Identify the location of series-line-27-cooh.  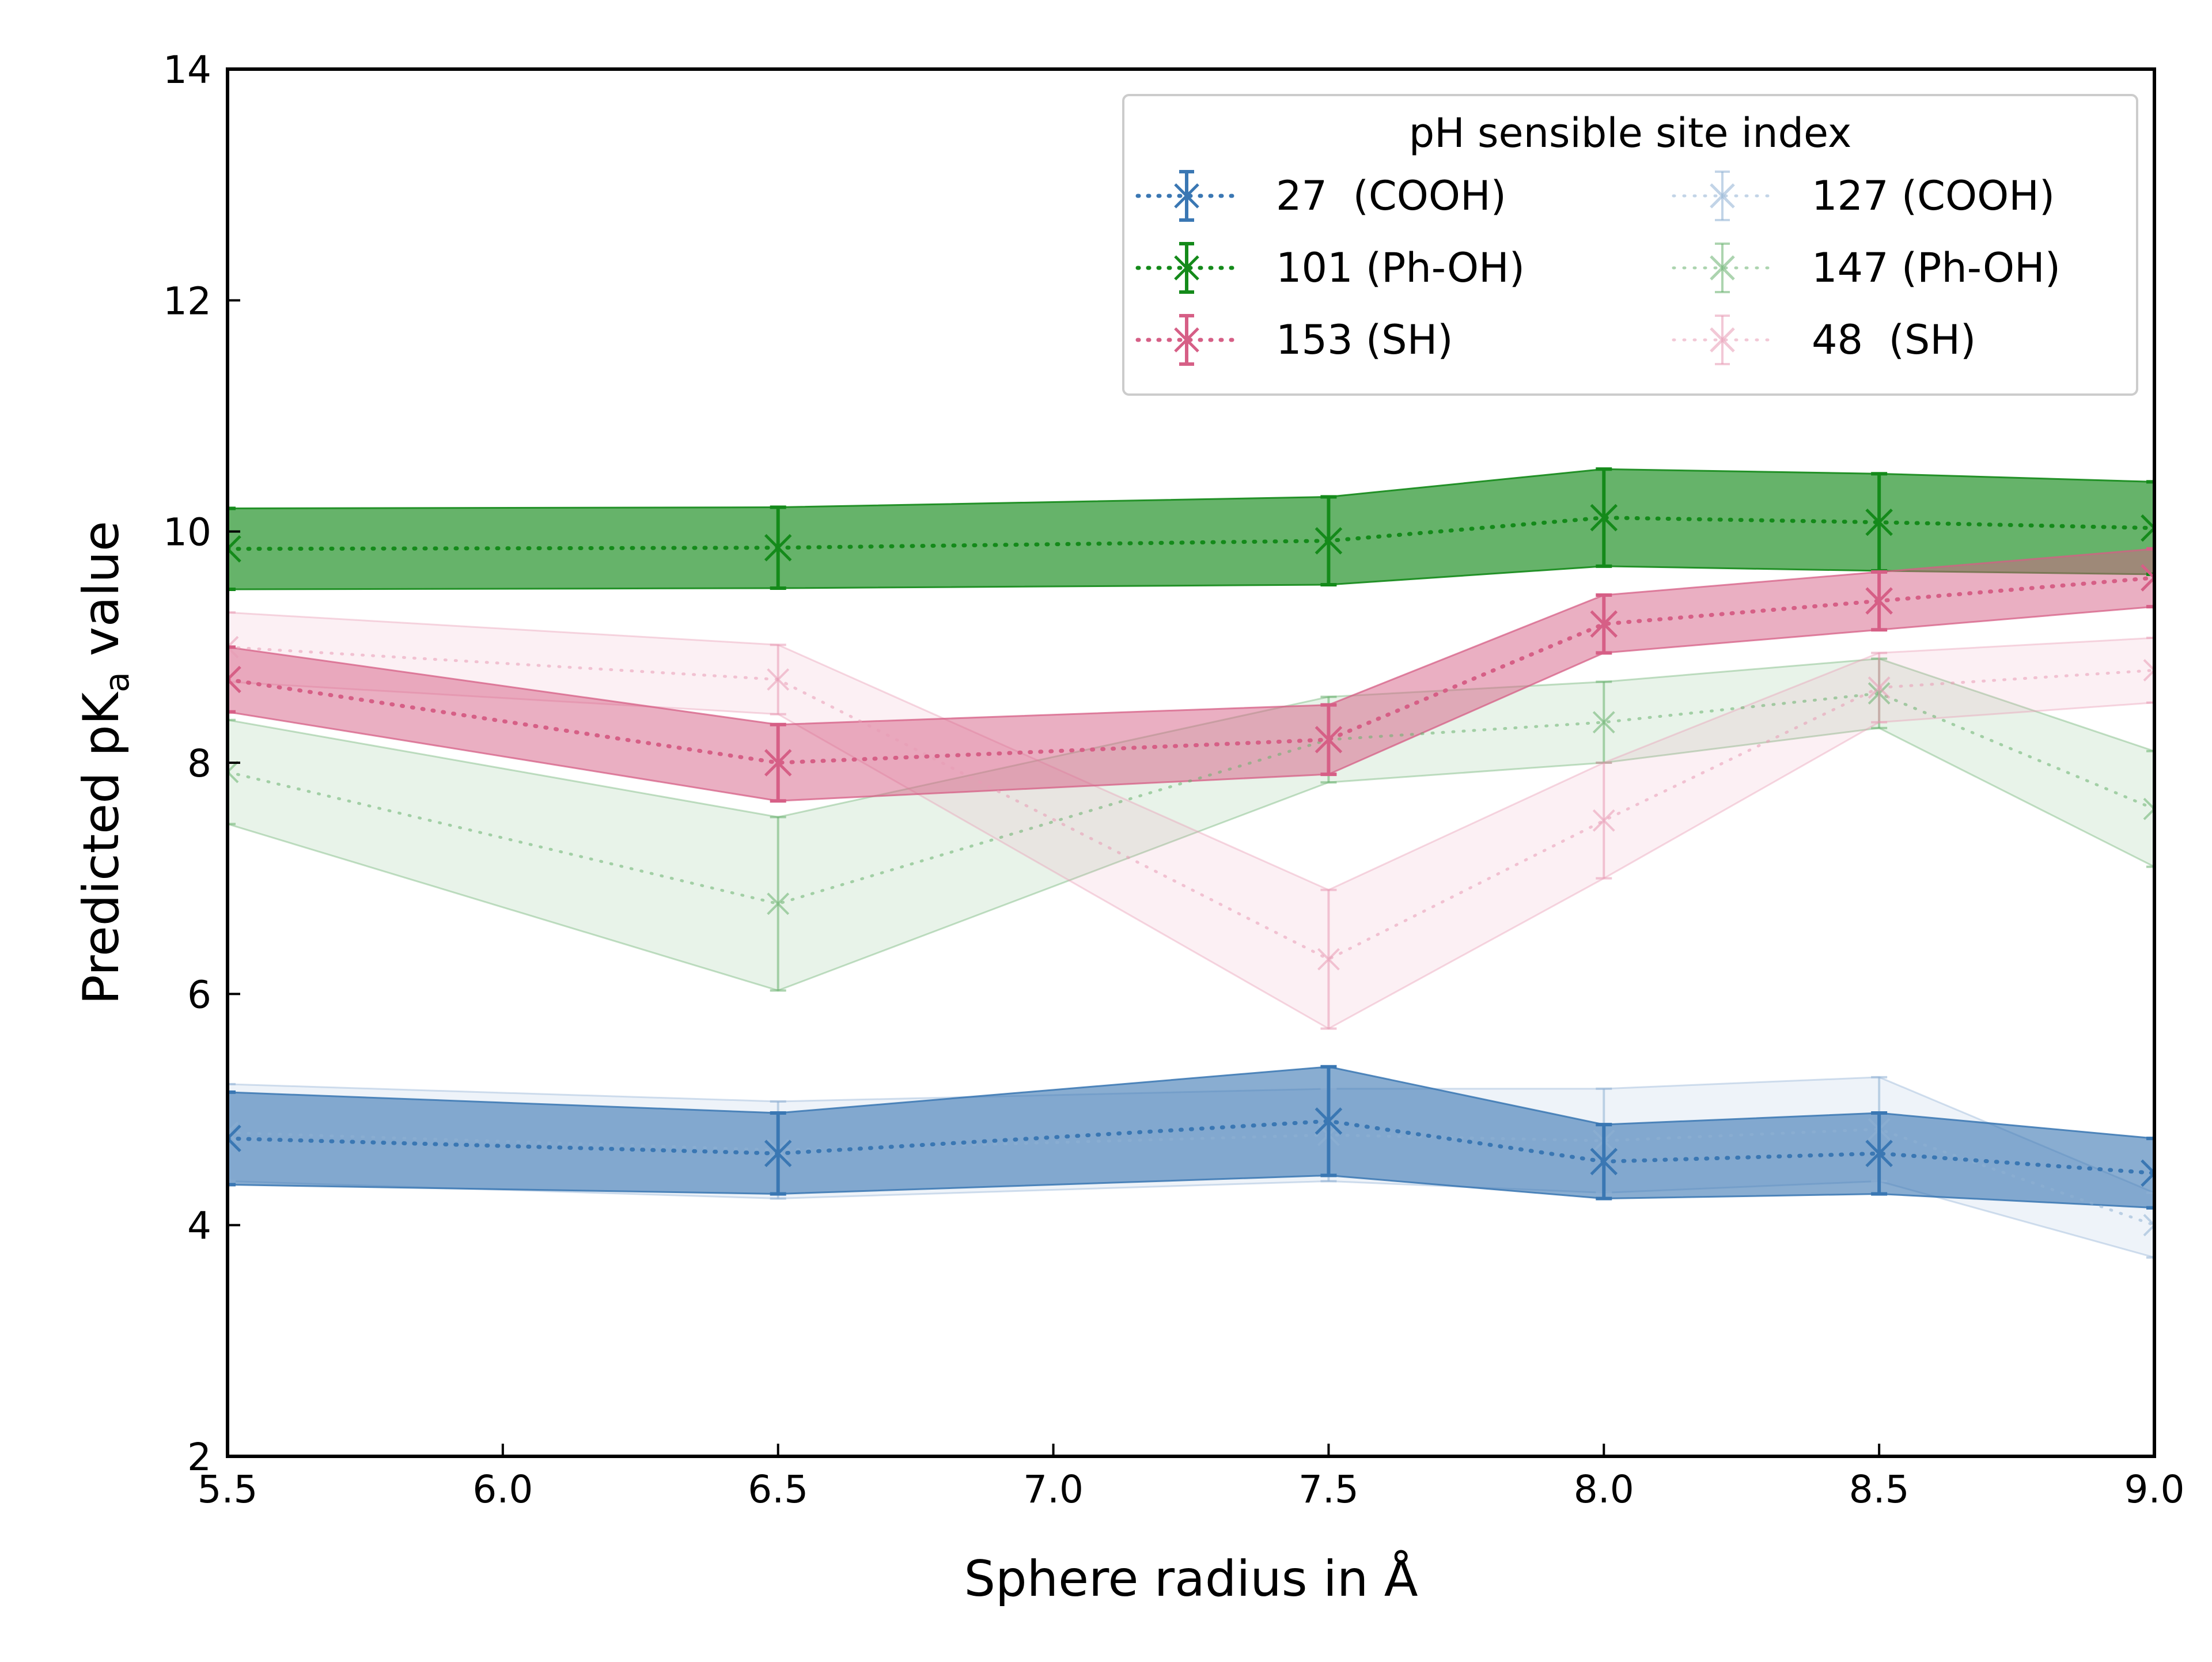
(1191, 1147).